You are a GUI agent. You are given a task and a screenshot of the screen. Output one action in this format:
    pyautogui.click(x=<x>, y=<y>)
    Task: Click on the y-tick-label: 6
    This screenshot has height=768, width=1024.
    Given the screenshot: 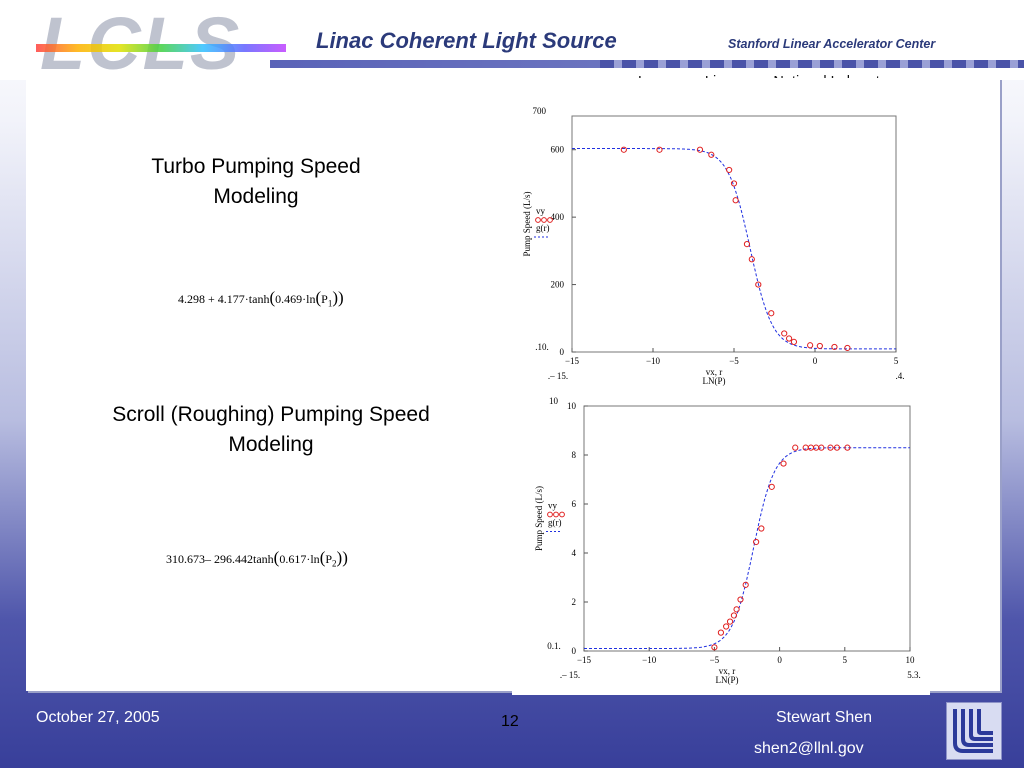 What is the action you would take?
    pyautogui.click(x=574, y=504)
    